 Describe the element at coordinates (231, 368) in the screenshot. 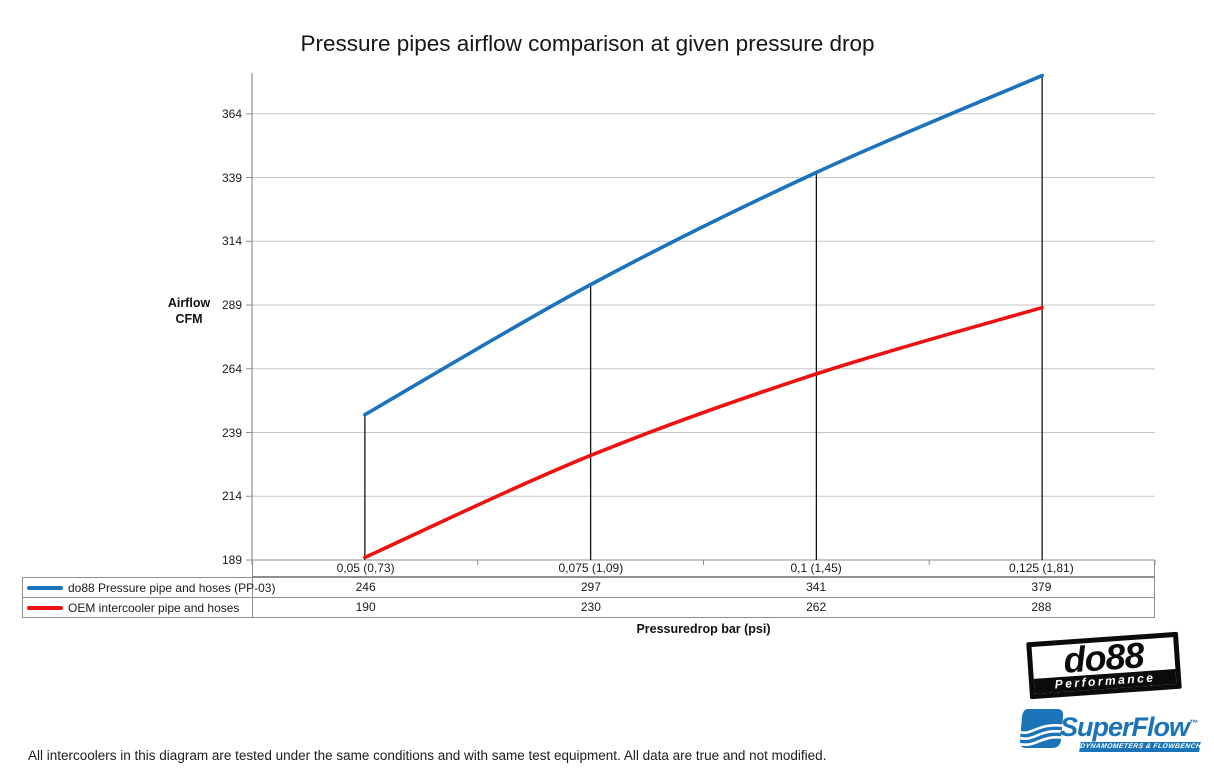

I see `y-tick-label: 264` at that location.